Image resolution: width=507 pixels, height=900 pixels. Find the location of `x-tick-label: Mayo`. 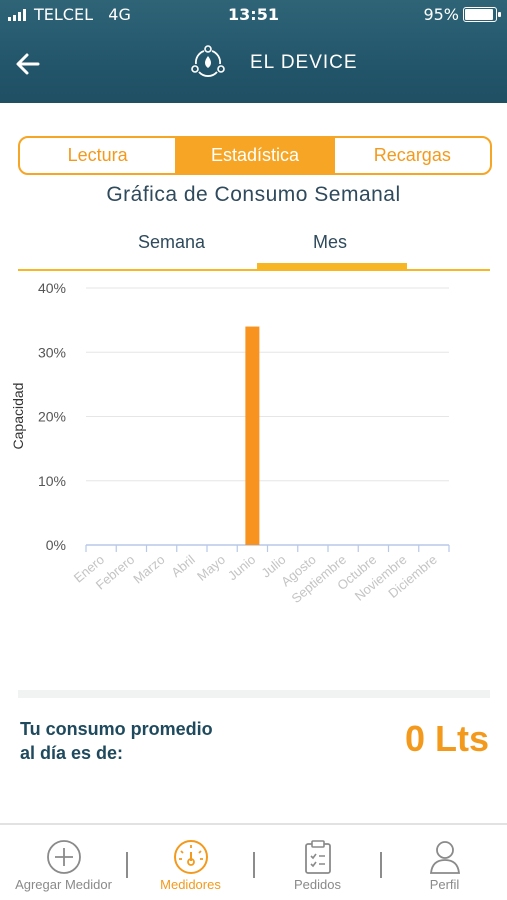

x-tick-label: Mayo is located at coordinates (211, 568).